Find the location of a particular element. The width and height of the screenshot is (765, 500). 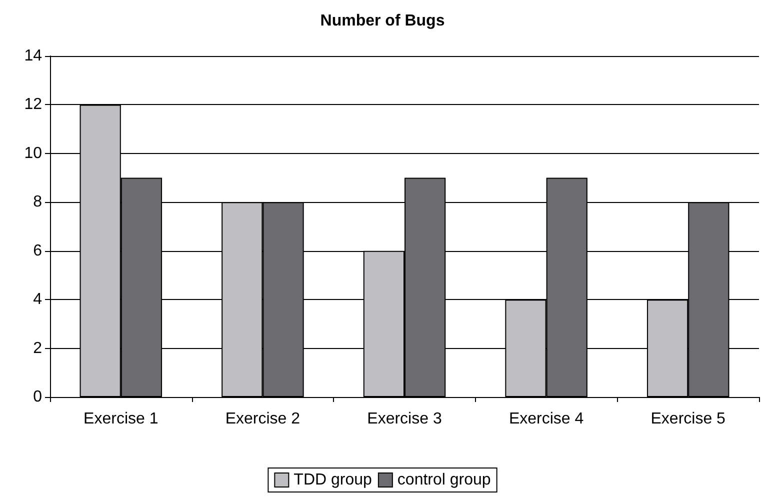

chart-title: Number of Bugs is located at coordinates (382, 21).